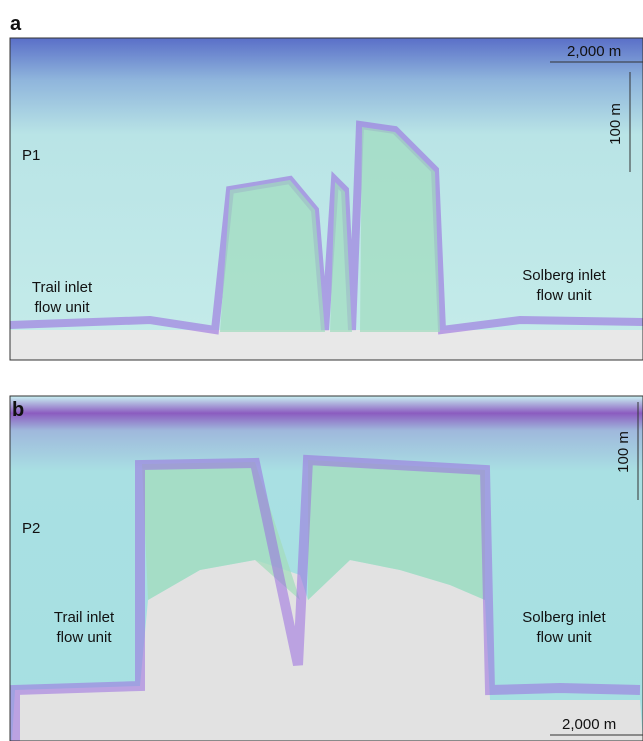  I want to click on profile-label: P1, so click(31, 155).